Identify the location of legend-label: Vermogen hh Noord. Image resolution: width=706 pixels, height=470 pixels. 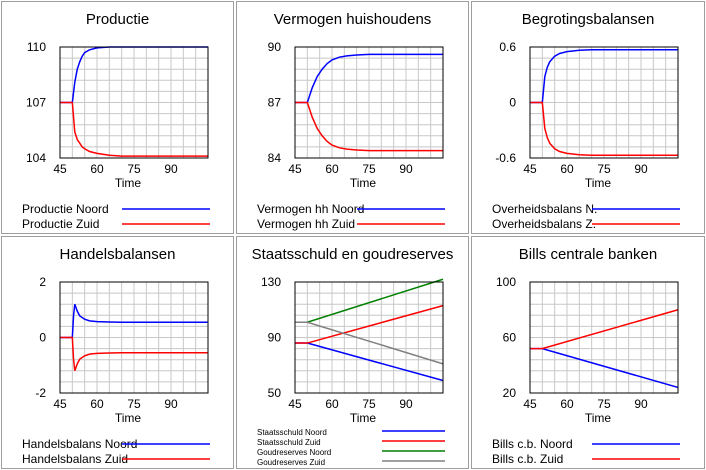
(310, 209).